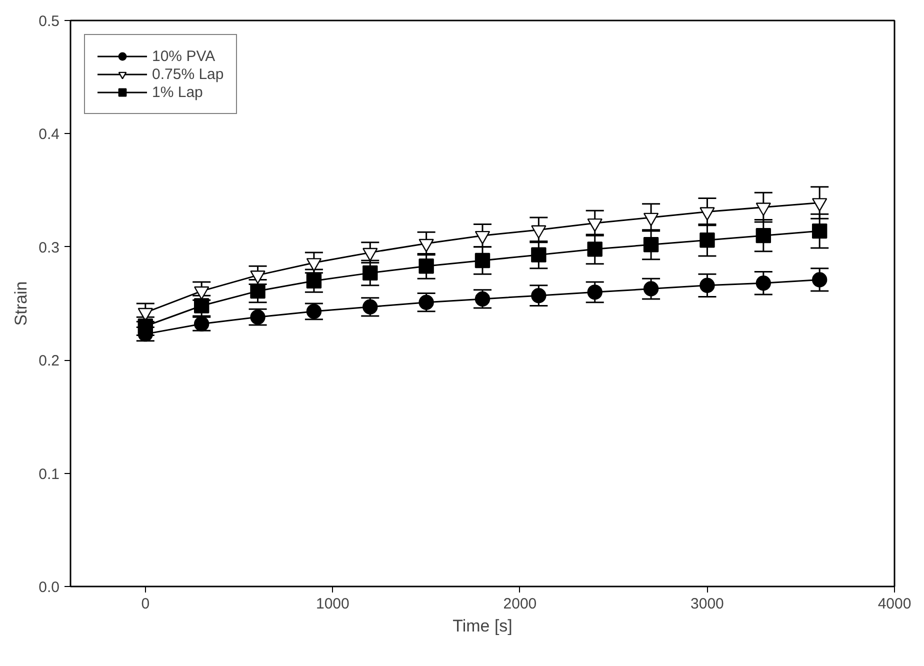 This screenshot has height=666, width=924. Describe the element at coordinates (49, 587) in the screenshot. I see `y-tick-label: 0.0` at that location.